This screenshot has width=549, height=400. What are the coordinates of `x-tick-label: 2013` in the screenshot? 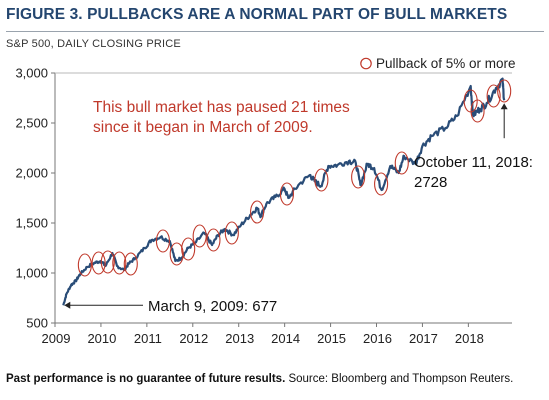 It's located at (239, 338).